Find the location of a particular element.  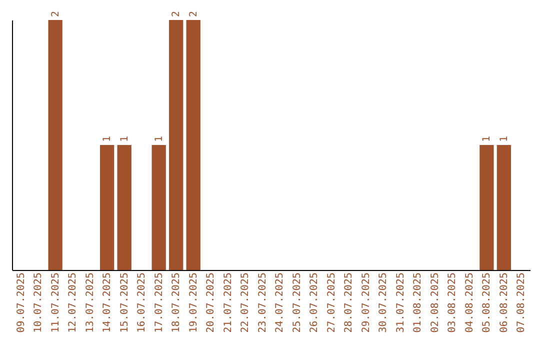

x-tick-label: 02.08.2025 is located at coordinates (435, 302).